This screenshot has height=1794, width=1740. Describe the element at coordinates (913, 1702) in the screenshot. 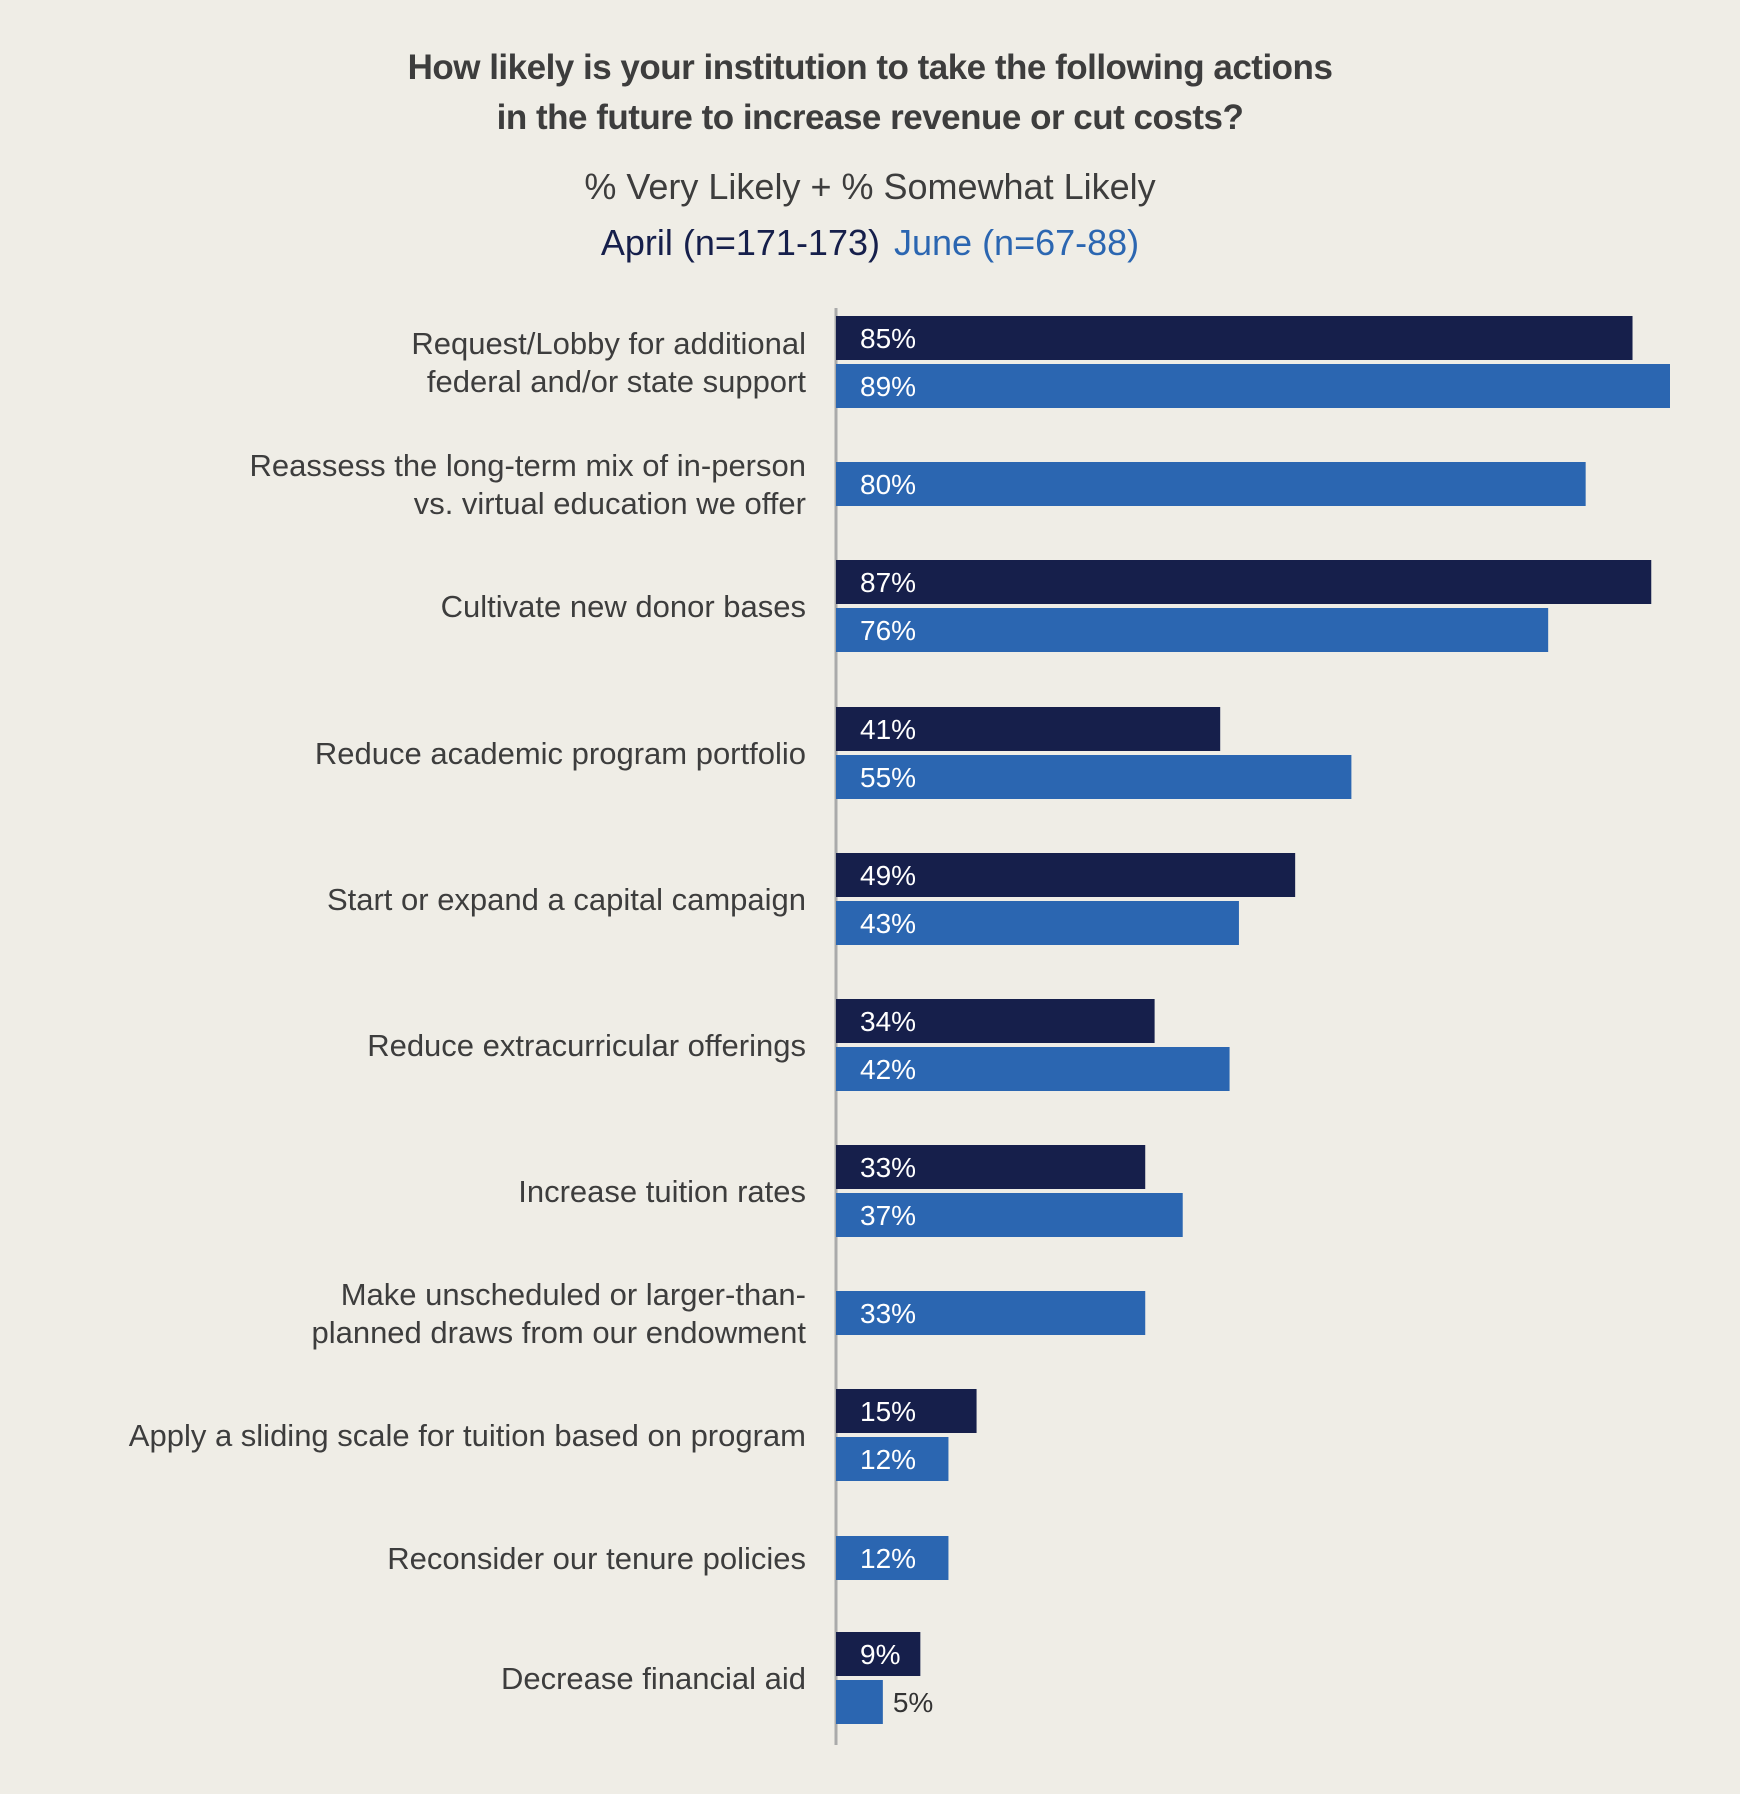

I see `bar-value-label-june-10: 5%` at that location.